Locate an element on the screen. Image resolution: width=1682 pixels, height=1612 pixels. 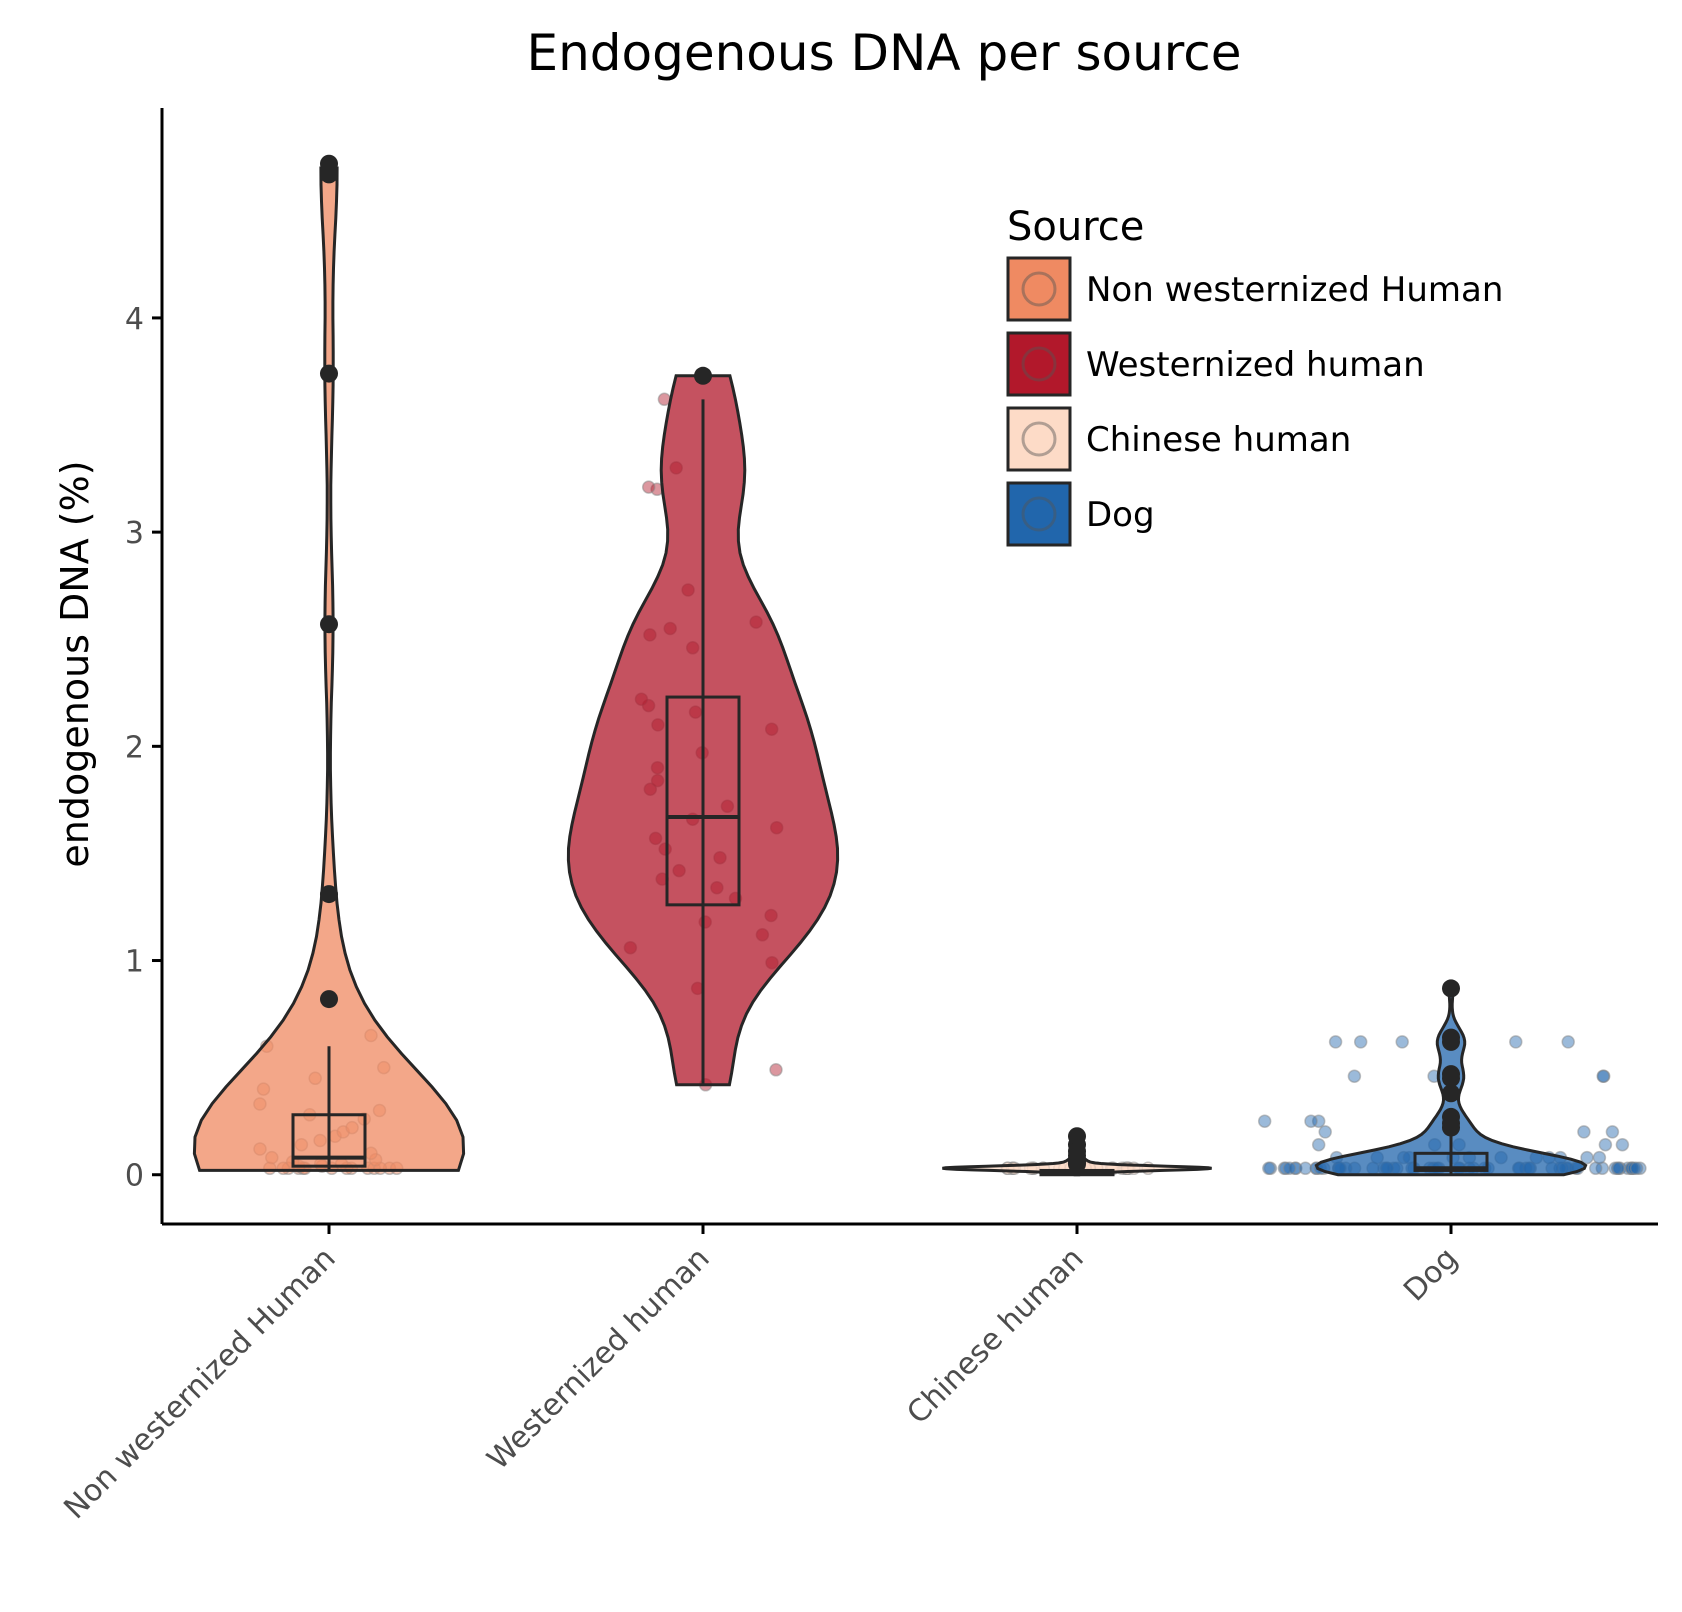
y-axis-title: endogenous DNA (%) is located at coordinates (75, 663).